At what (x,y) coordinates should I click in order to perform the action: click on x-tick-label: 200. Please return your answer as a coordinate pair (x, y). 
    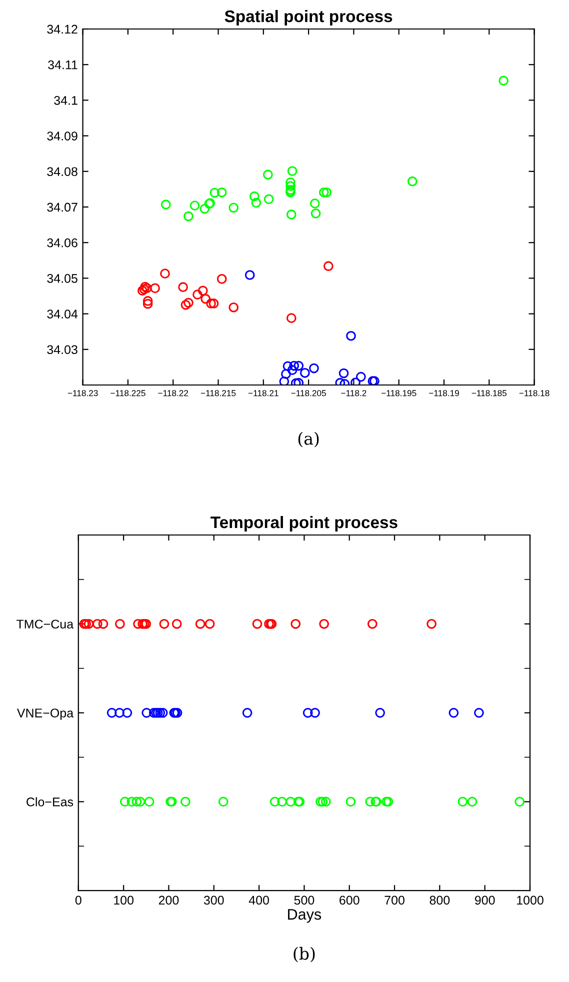
    Looking at the image, I should click on (168, 900).